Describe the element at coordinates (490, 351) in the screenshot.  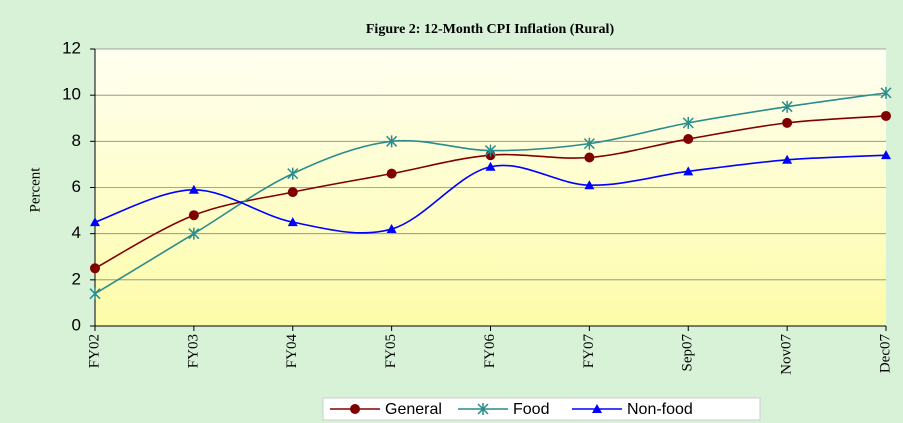
I see `x-tick-label: FY06` at that location.